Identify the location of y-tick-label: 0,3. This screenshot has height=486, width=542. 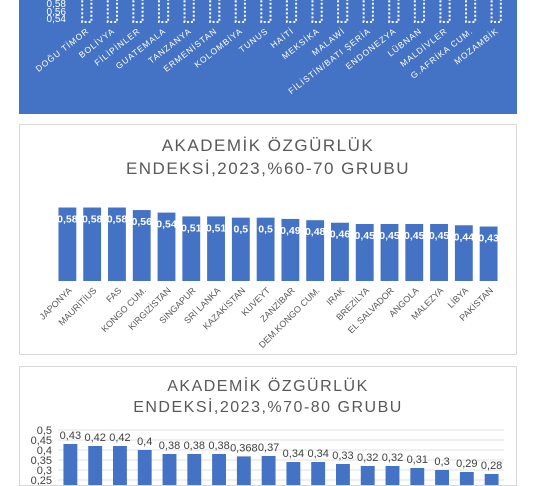
(44, 471).